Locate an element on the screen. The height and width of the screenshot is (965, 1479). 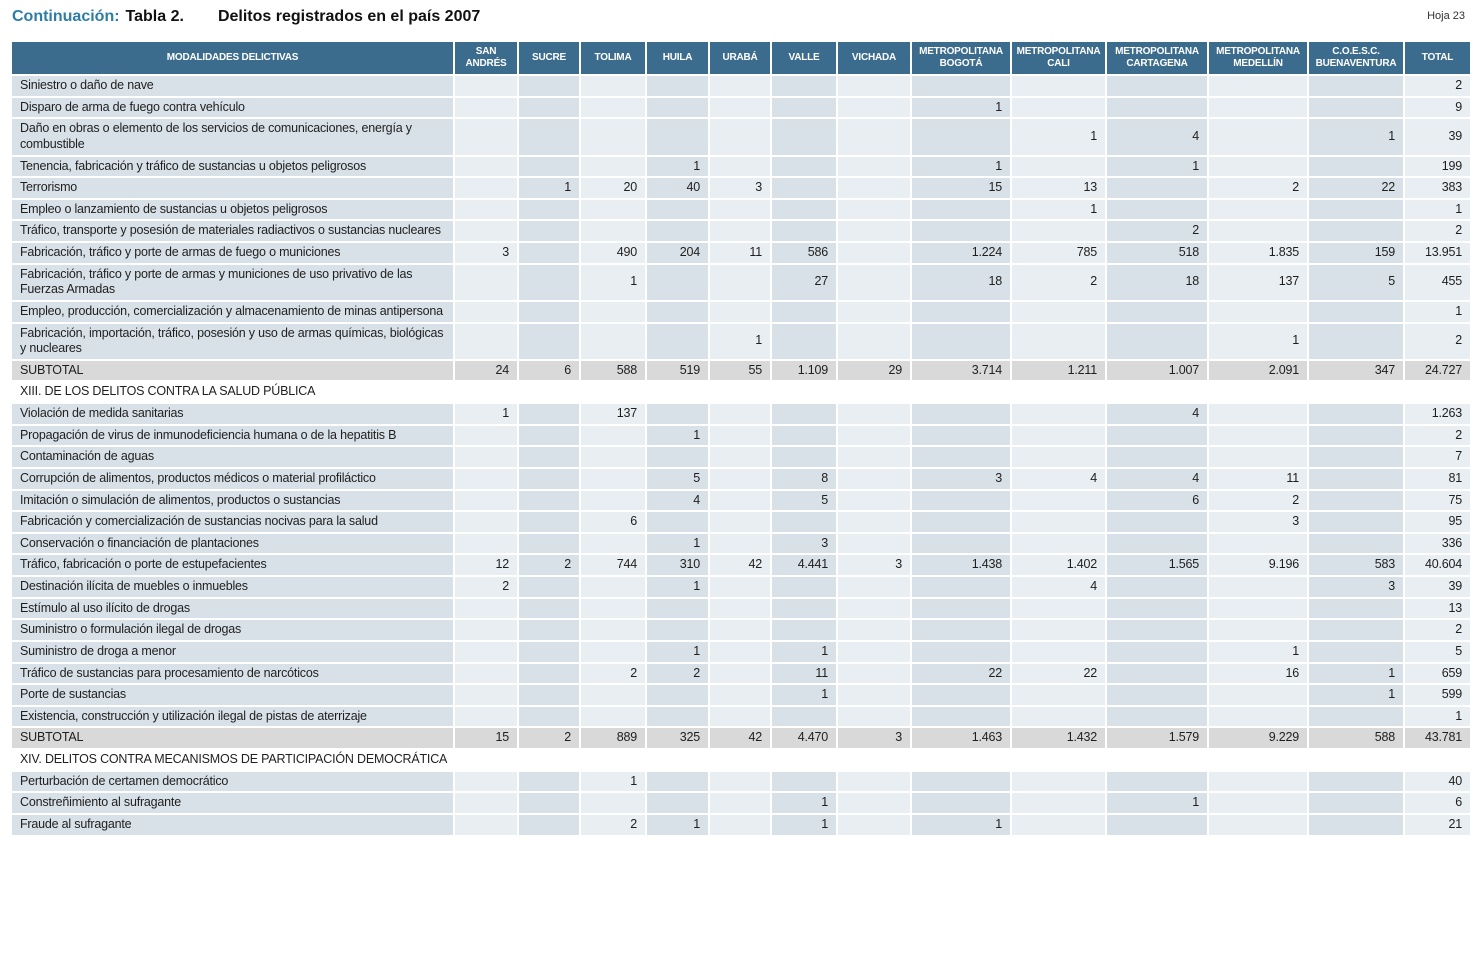
table-row: Violación de medida sanitarias 1 137 4 1.263 is located at coordinates (741, 414).